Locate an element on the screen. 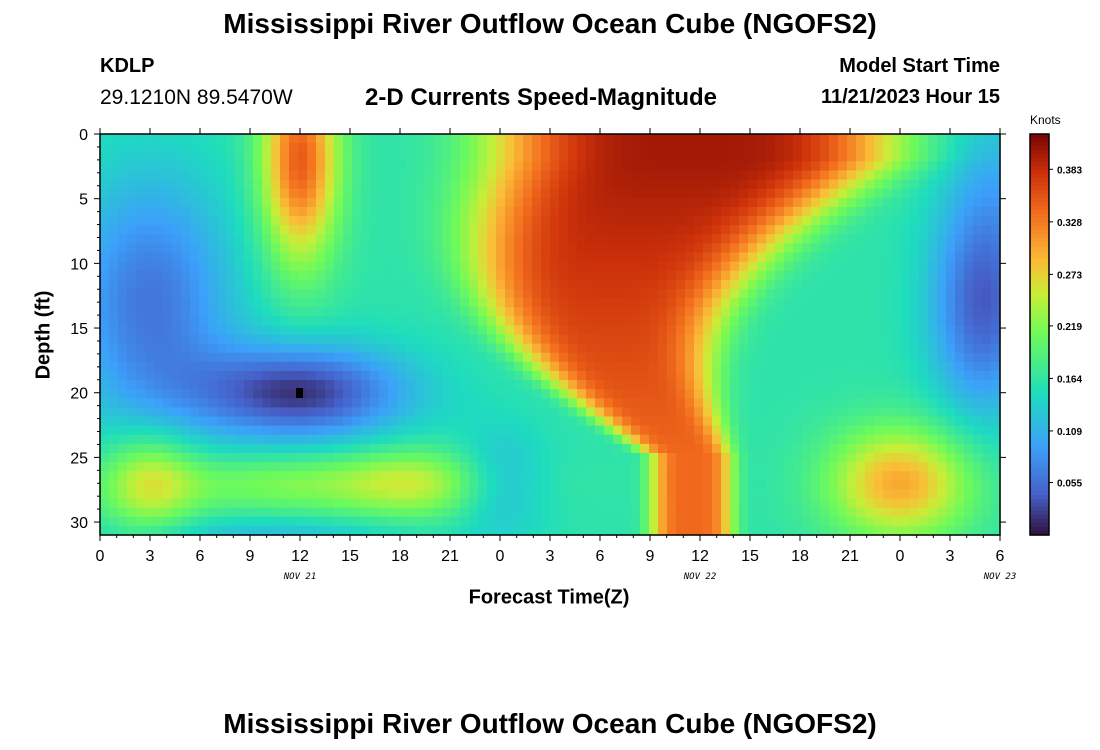  y-tick-label: 0 is located at coordinates (83, 135).